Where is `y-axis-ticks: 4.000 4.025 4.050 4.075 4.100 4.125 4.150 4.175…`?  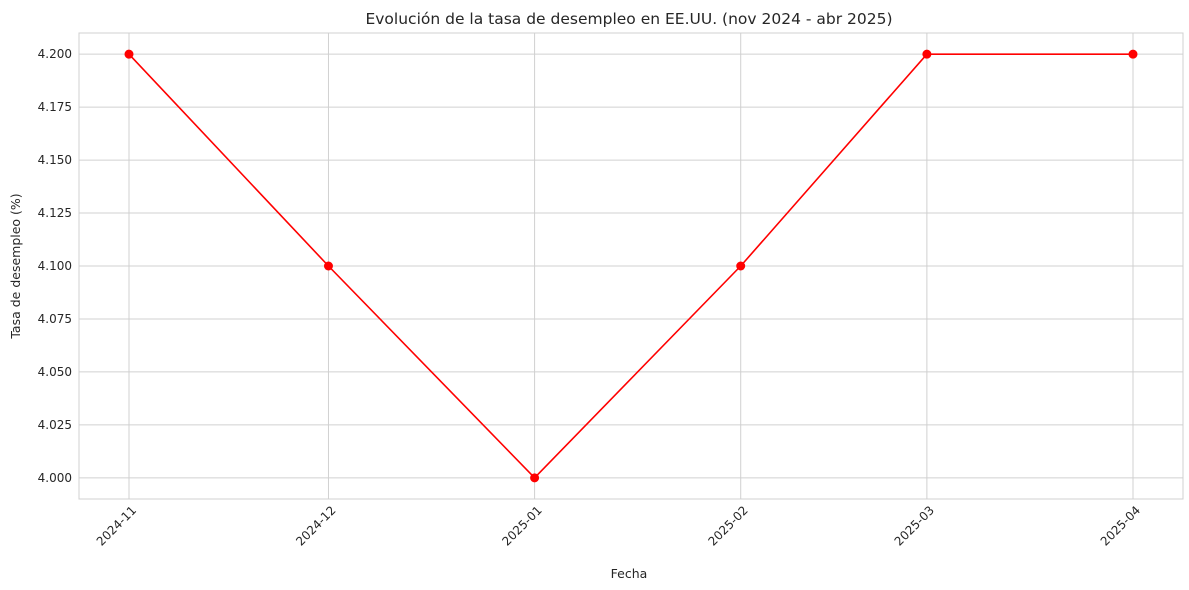 y-axis-ticks: 4.000 4.025 4.050 4.075 4.100 4.125 4.150 4.175… is located at coordinates (55, 266).